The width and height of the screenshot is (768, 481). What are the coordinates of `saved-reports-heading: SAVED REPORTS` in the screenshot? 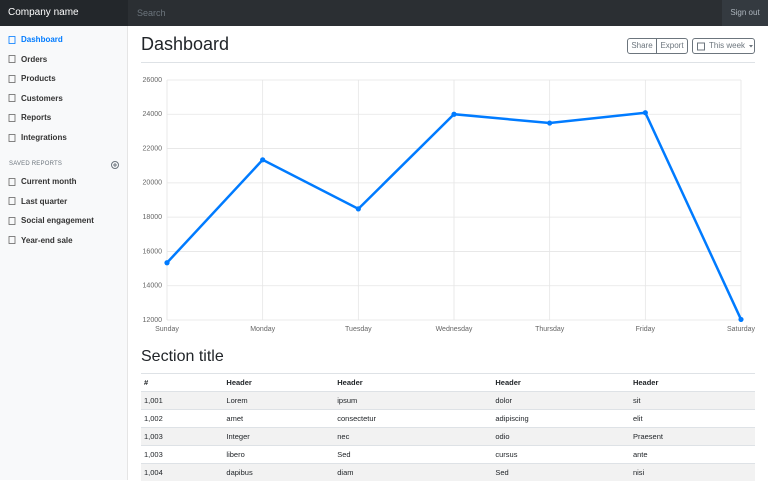 It's located at (35, 164).